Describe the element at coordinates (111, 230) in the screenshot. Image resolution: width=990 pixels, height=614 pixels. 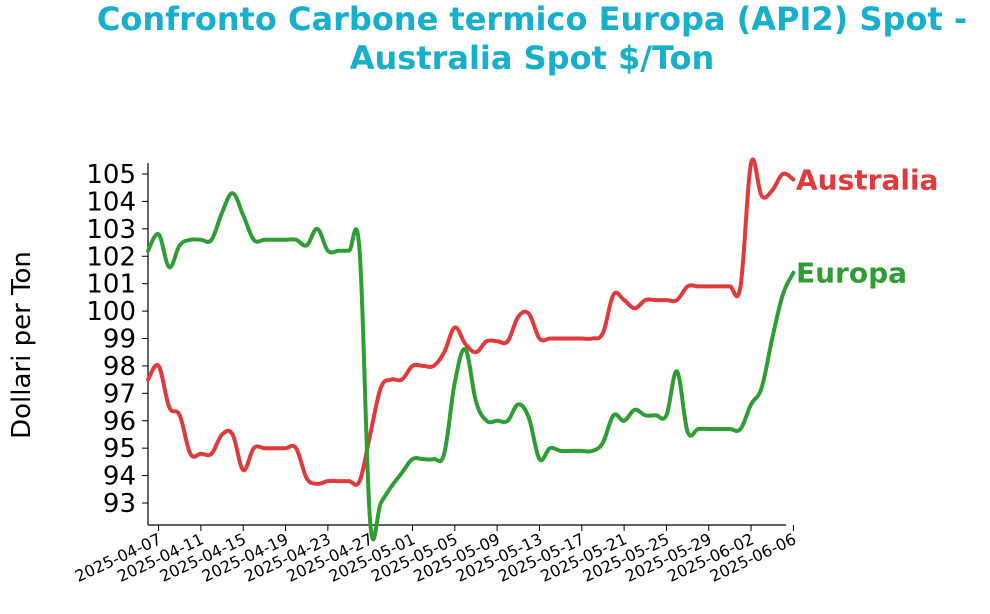
I see `y-tick-label: 103` at that location.